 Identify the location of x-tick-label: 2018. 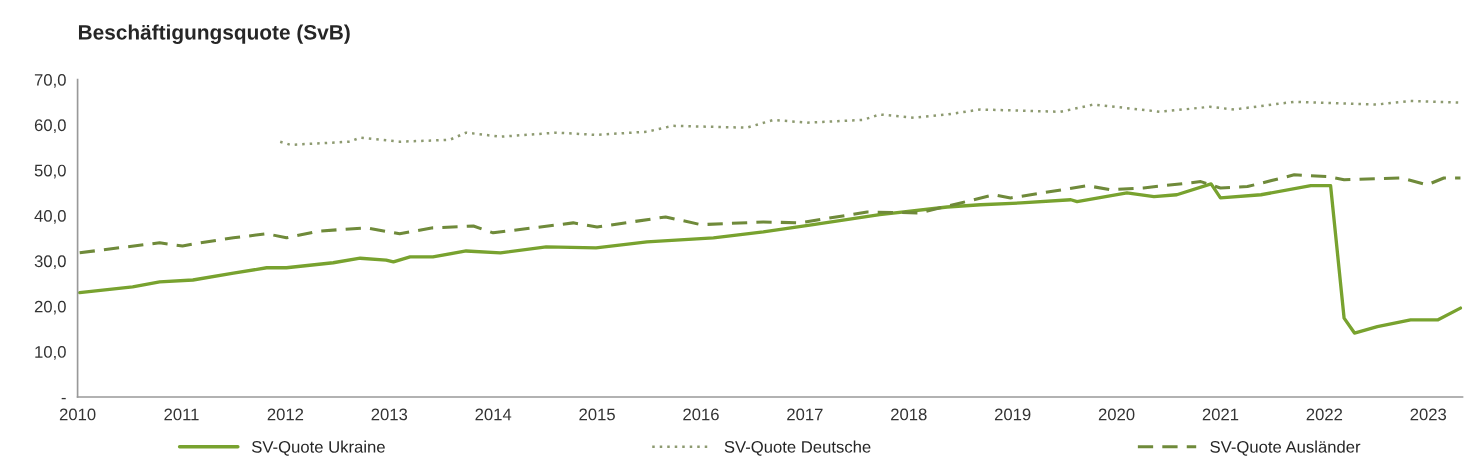
(909, 414).